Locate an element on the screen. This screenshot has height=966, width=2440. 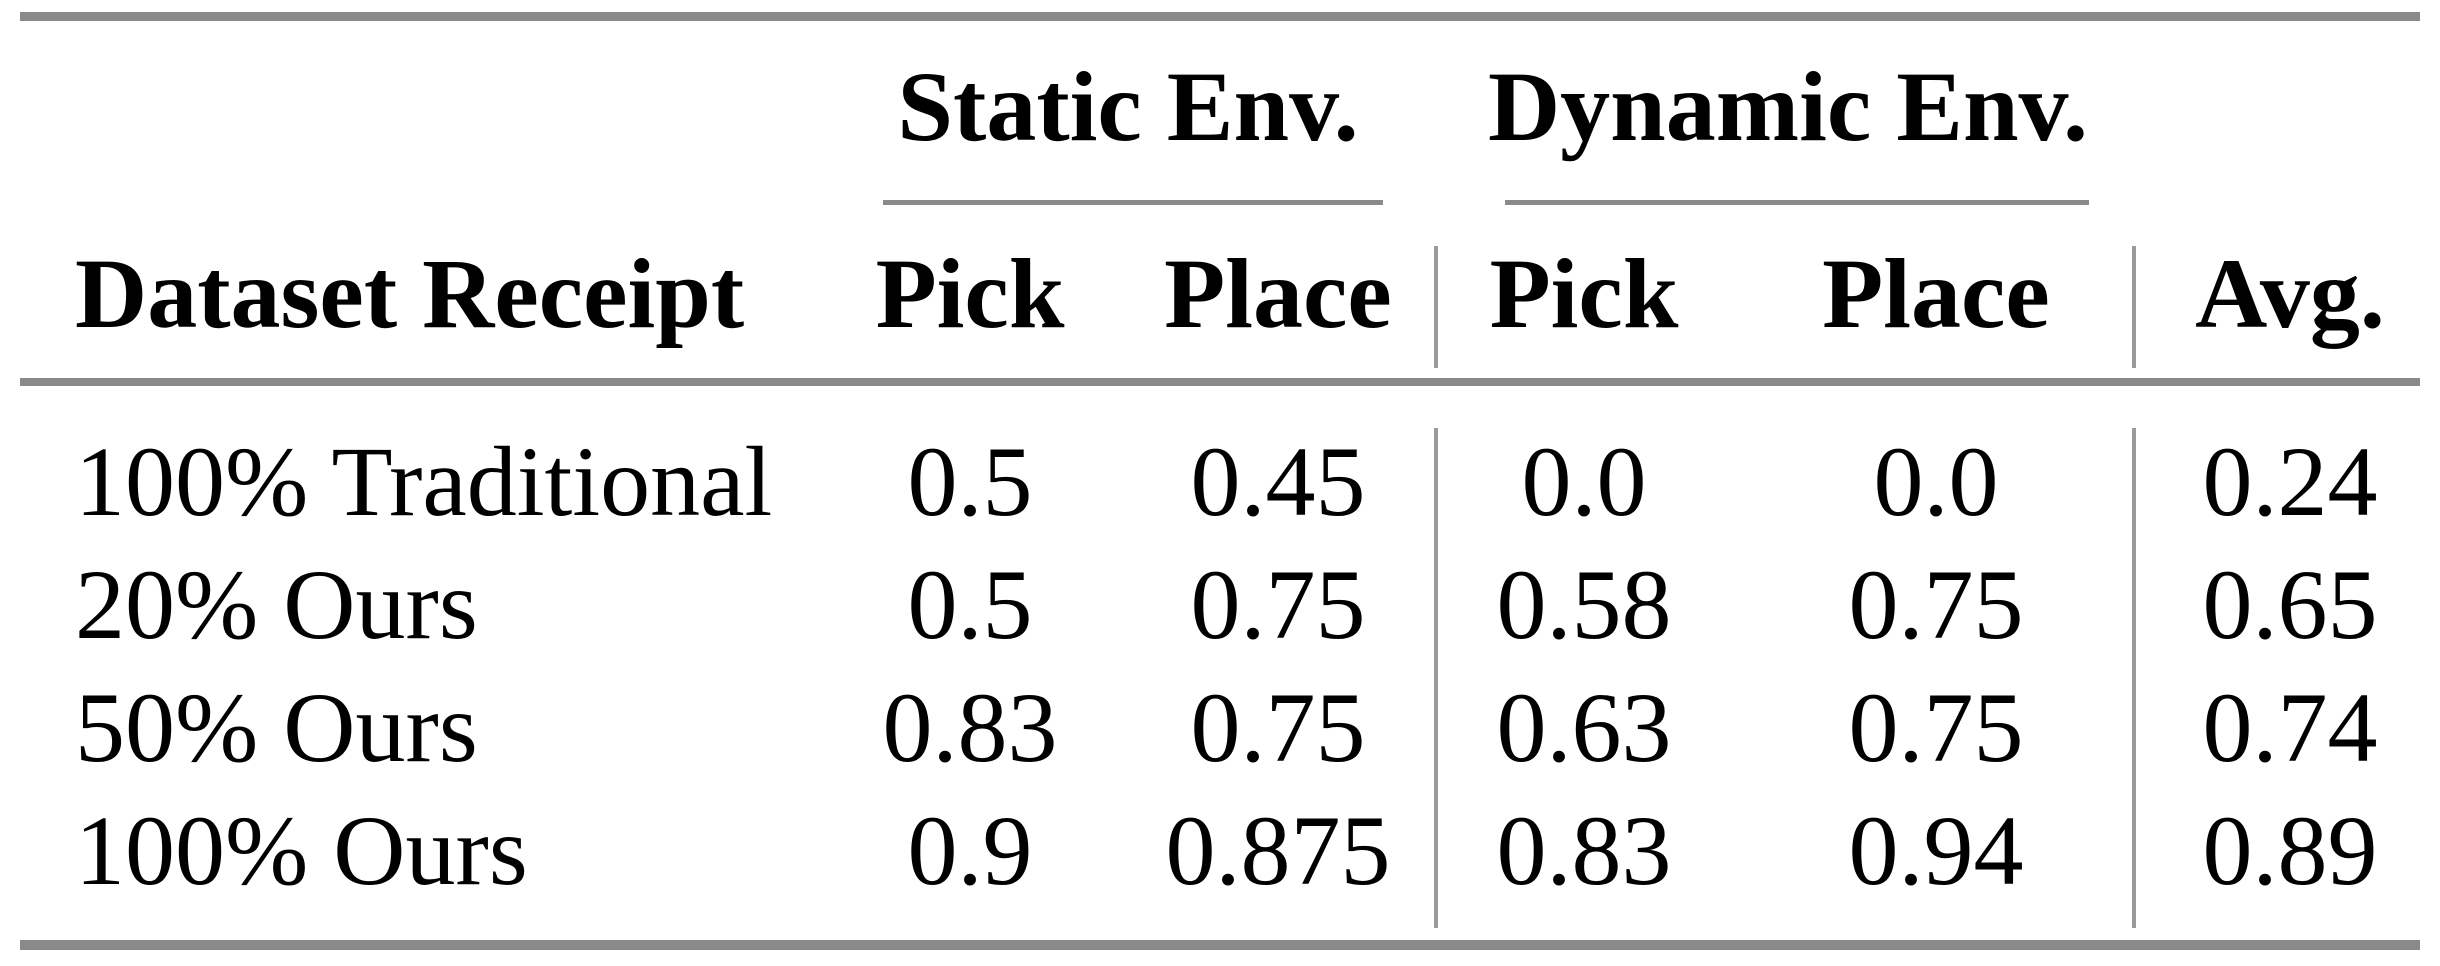
cell-value: 0.94 is located at coordinates (1936, 850).